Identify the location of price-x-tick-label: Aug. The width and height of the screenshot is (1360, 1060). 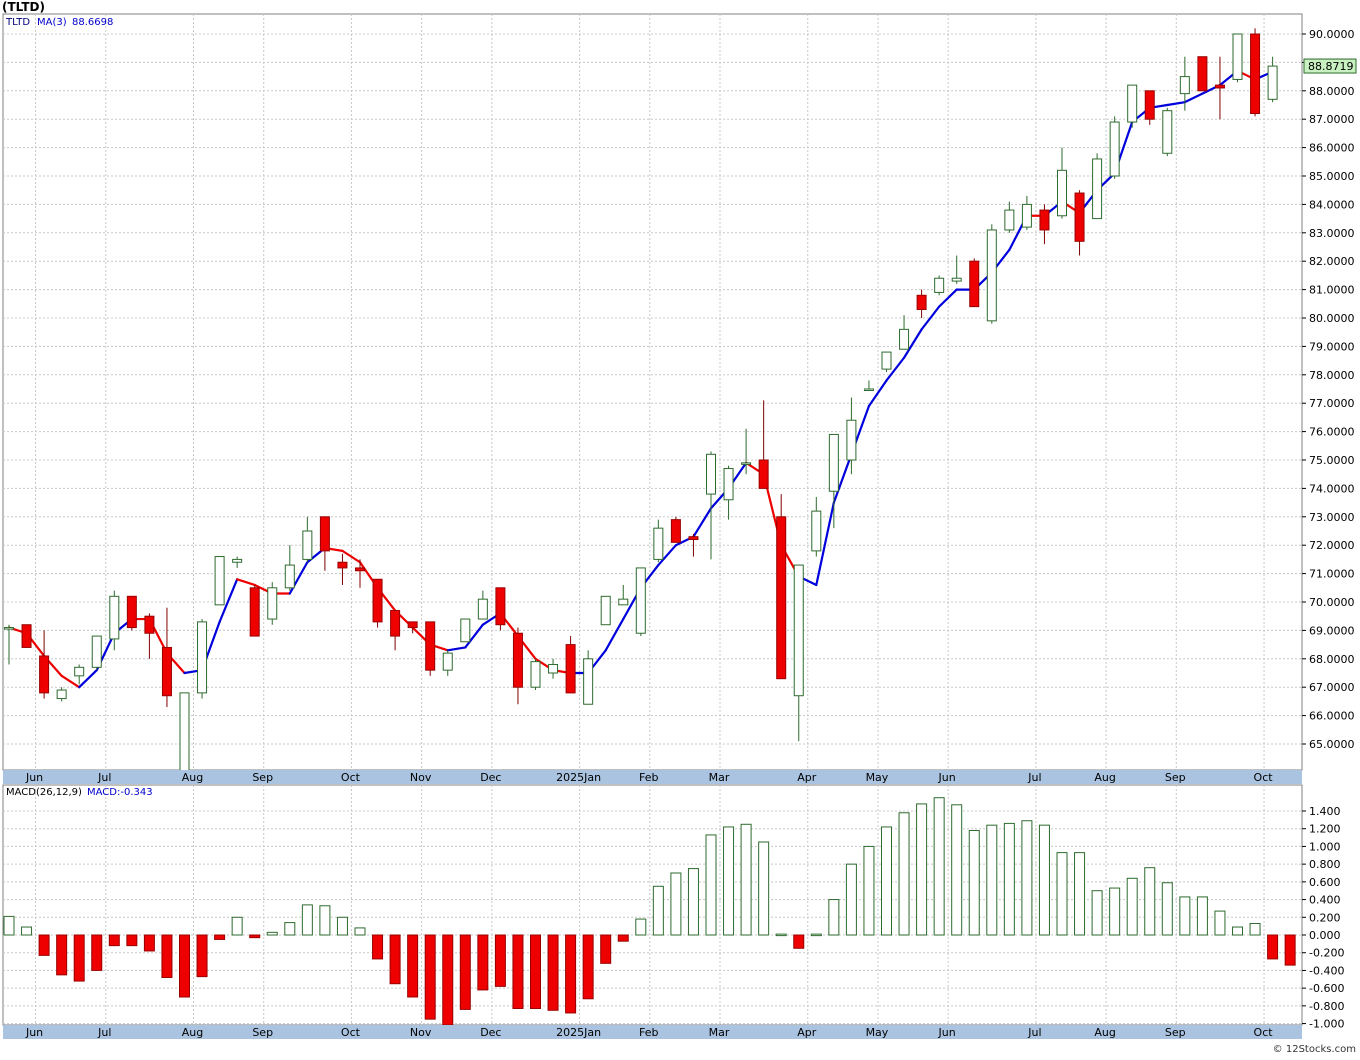
(1104, 777).